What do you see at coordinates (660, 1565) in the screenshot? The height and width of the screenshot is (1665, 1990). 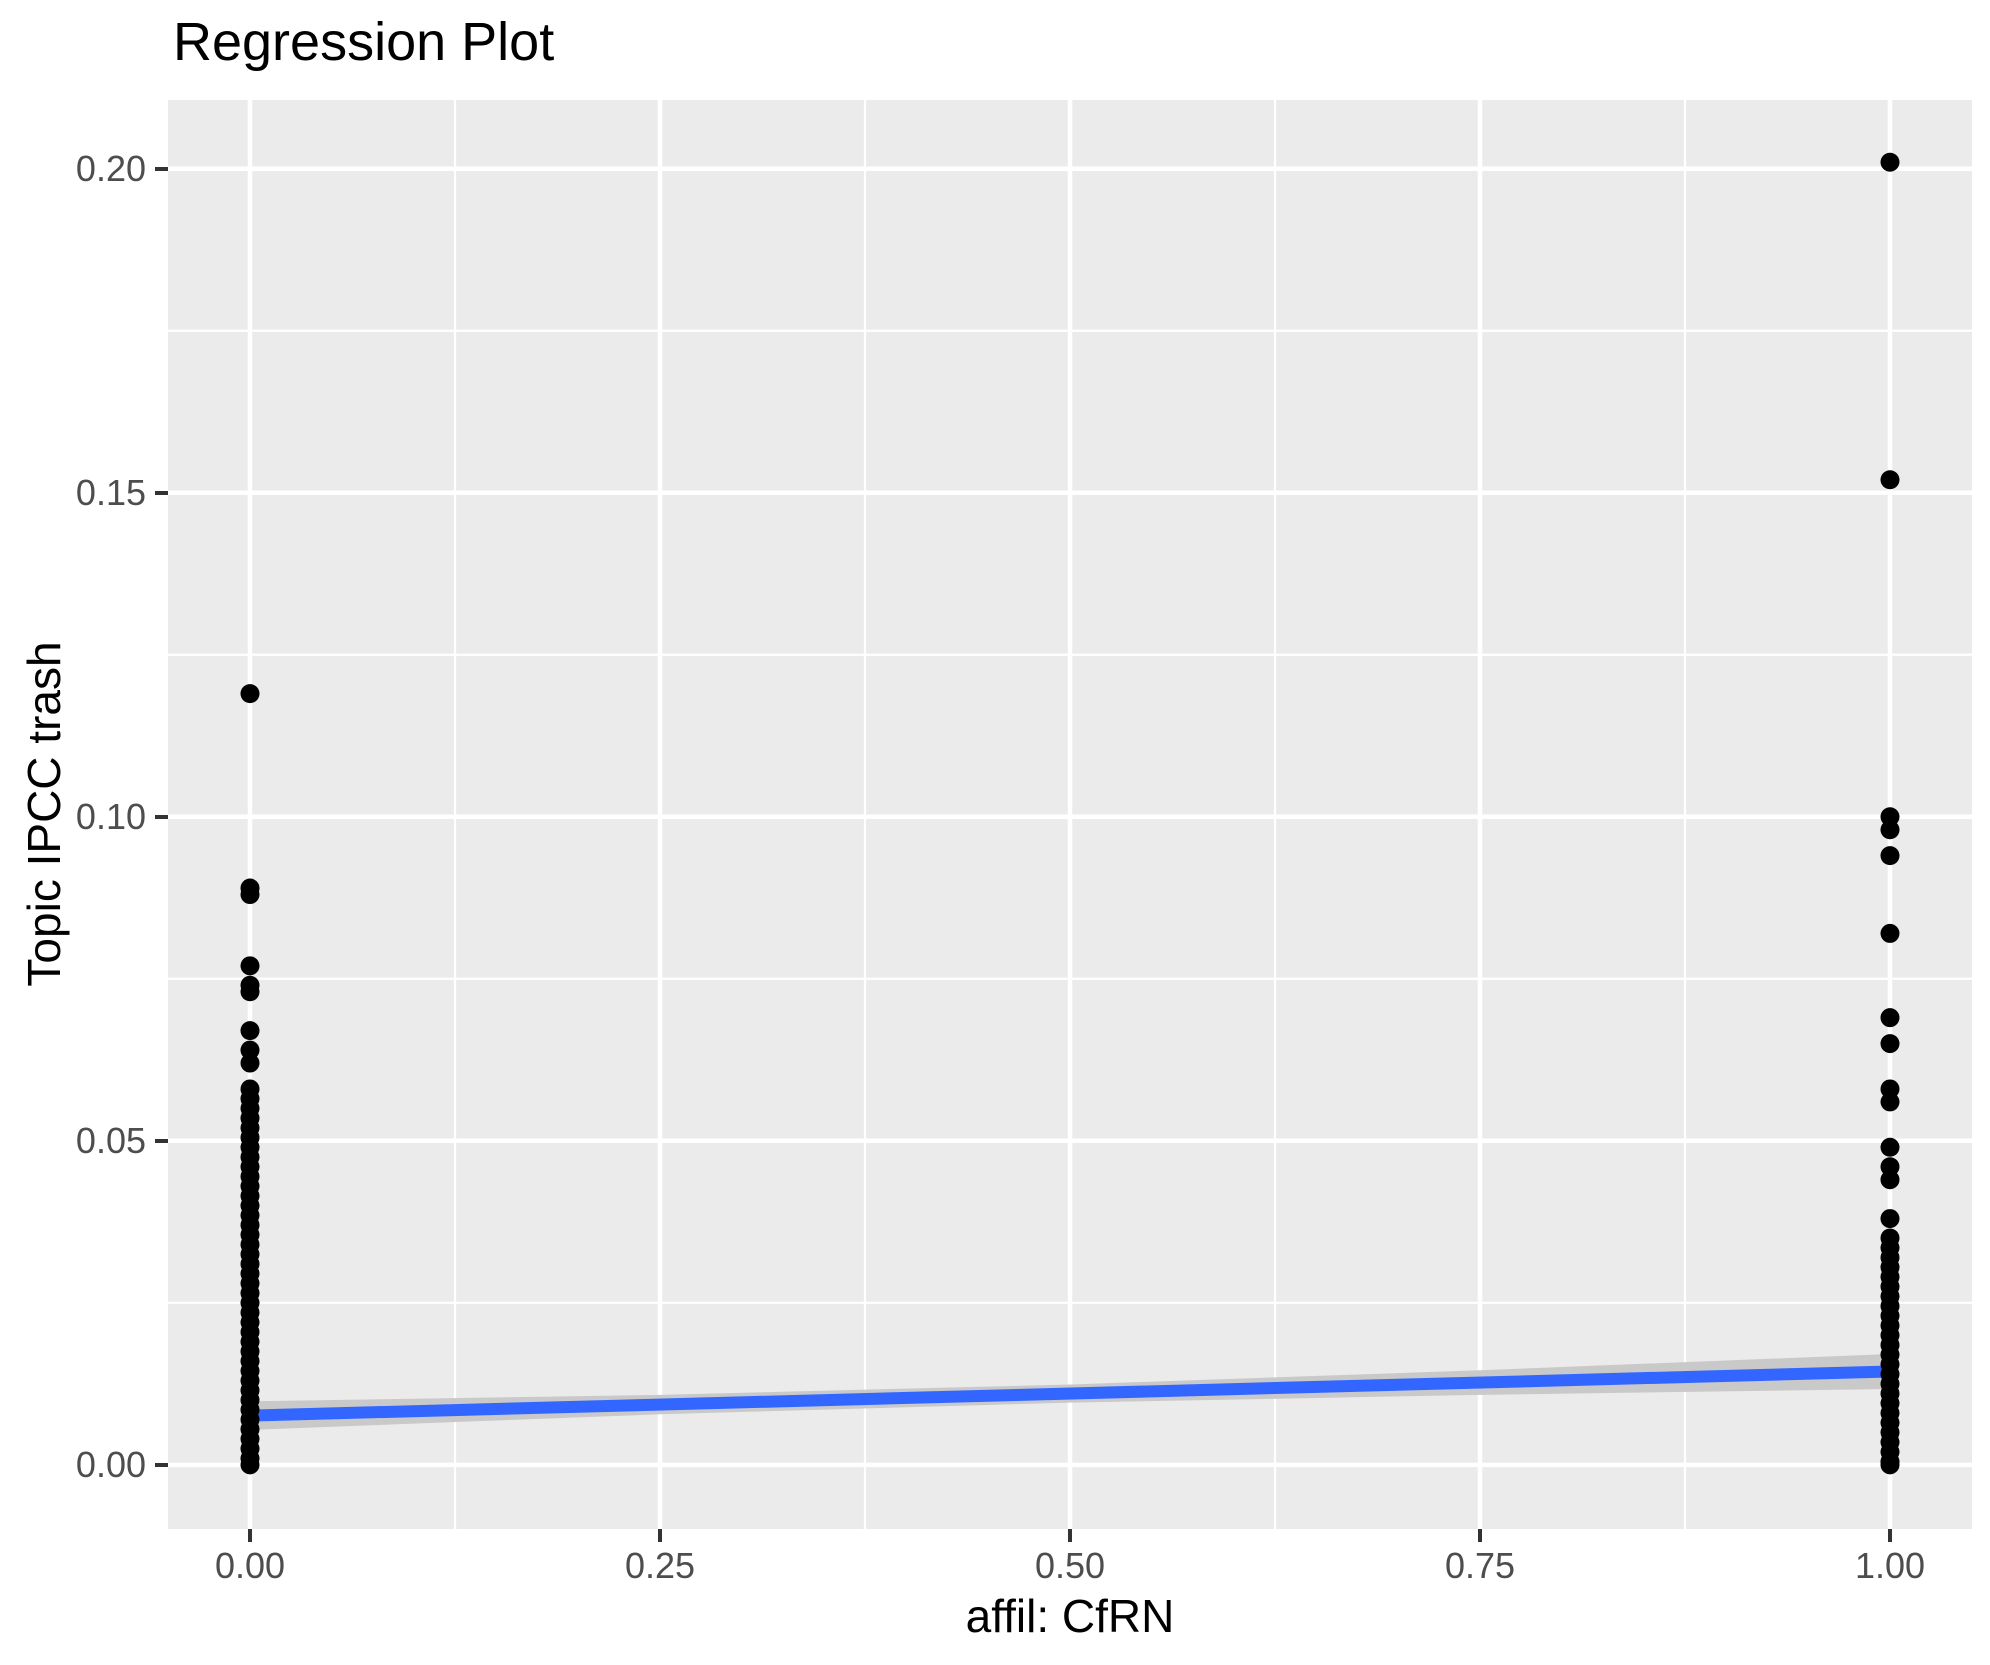 I see `x-tick-label: 0.25` at bounding box center [660, 1565].